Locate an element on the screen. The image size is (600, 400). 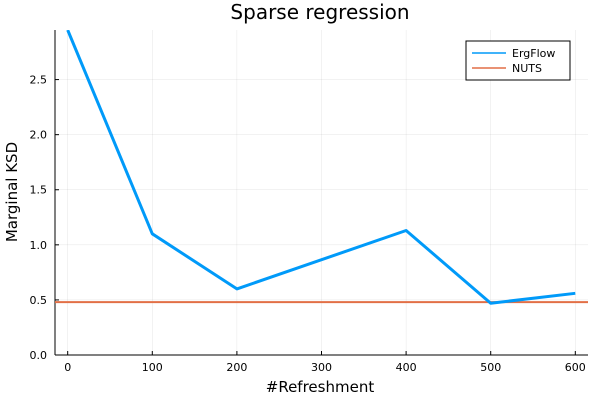
x-tick-label: 100 is located at coordinates (152, 367).